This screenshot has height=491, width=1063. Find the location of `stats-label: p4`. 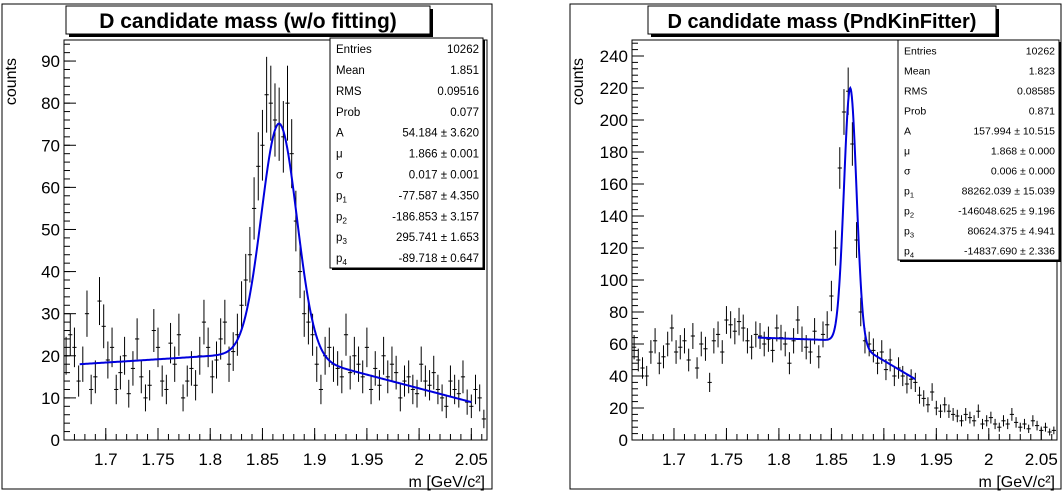

stats-label: p4 is located at coordinates (909, 252).